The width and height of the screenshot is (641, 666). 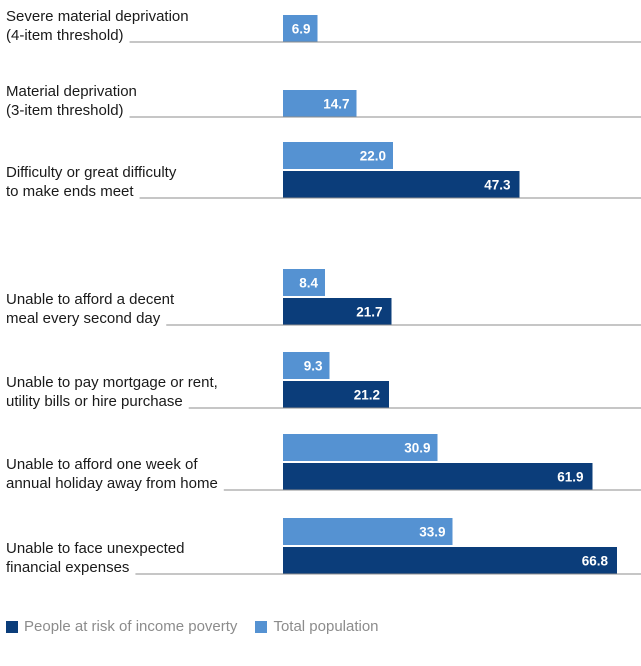 I want to click on category-label-1-line1: Material deprivation, so click(x=71, y=91).